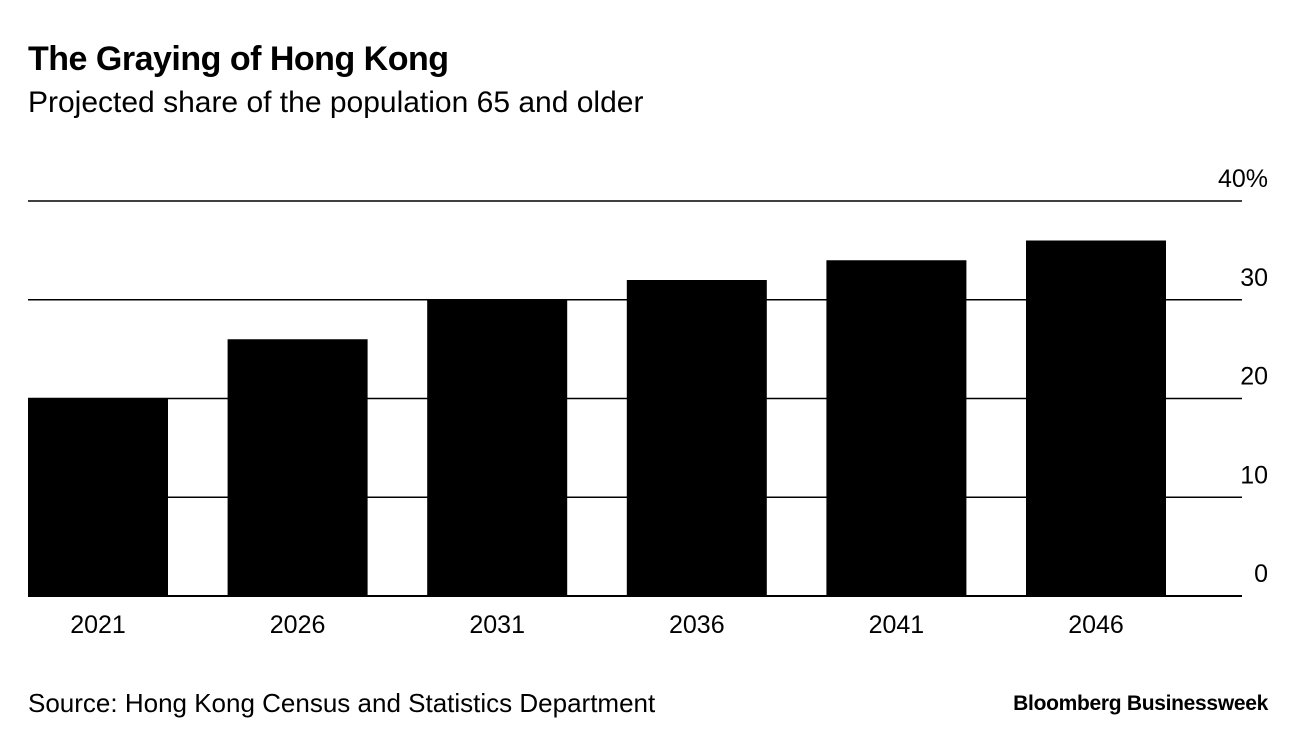  What do you see at coordinates (1096, 625) in the screenshot?
I see `x-tick-label: 2046` at bounding box center [1096, 625].